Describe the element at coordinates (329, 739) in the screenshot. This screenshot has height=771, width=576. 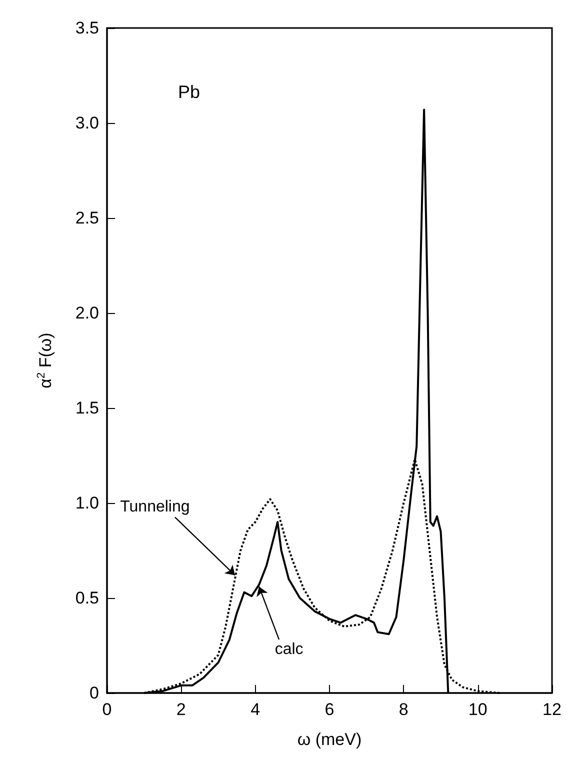
I see `x-axis-title: ω (meV)` at that location.